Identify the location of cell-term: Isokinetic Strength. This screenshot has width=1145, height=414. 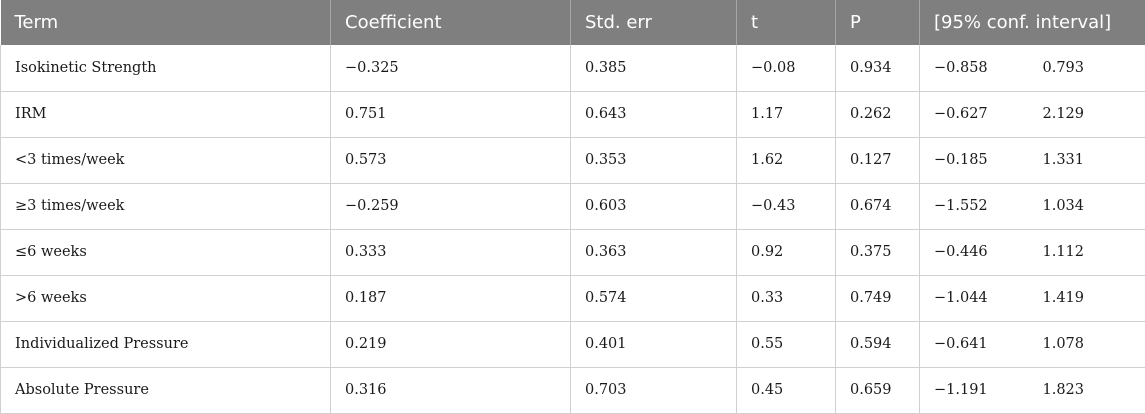
(166, 68).